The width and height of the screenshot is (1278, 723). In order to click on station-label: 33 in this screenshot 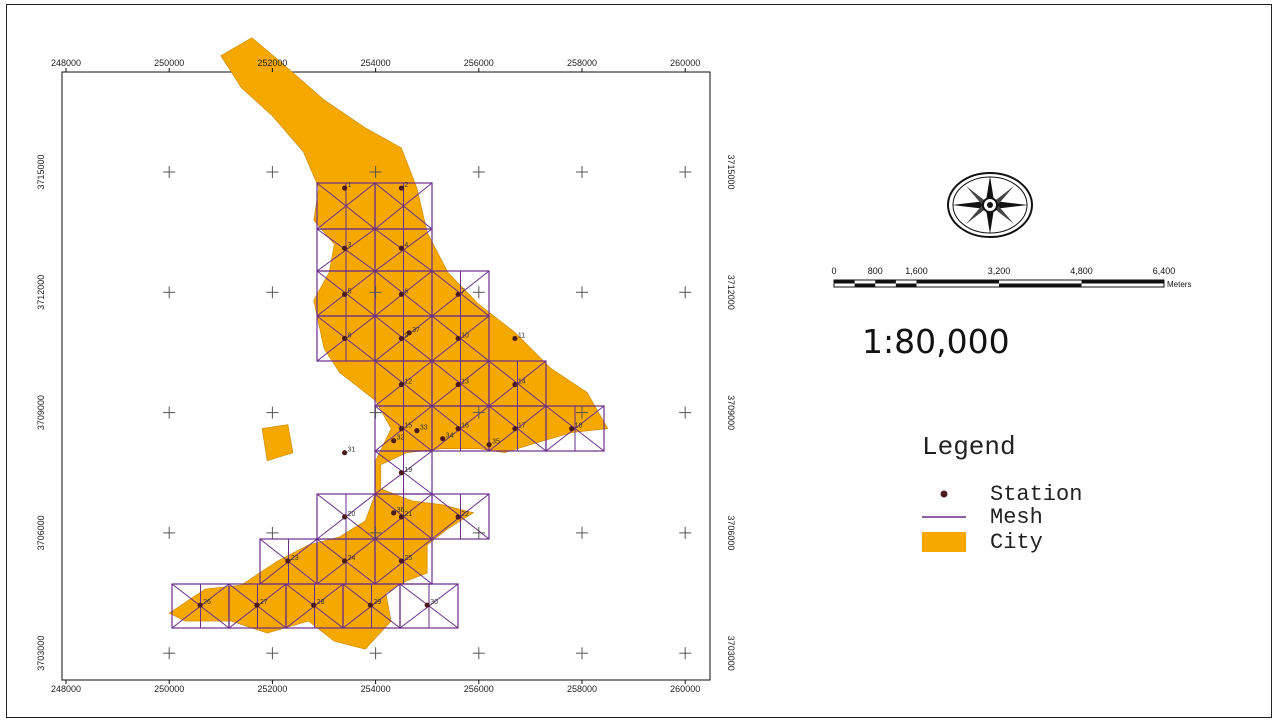, I will do `click(424, 428)`.